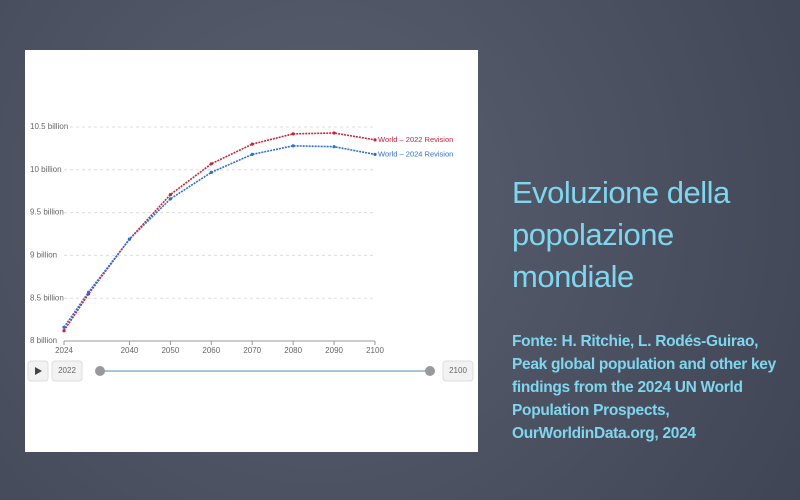  I want to click on timeline-end: 2100, so click(458, 370).